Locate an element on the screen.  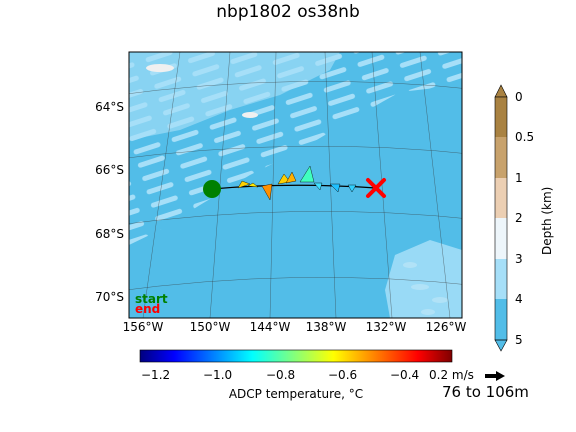
lat-tick-label: 68°S is located at coordinates (109, 234).